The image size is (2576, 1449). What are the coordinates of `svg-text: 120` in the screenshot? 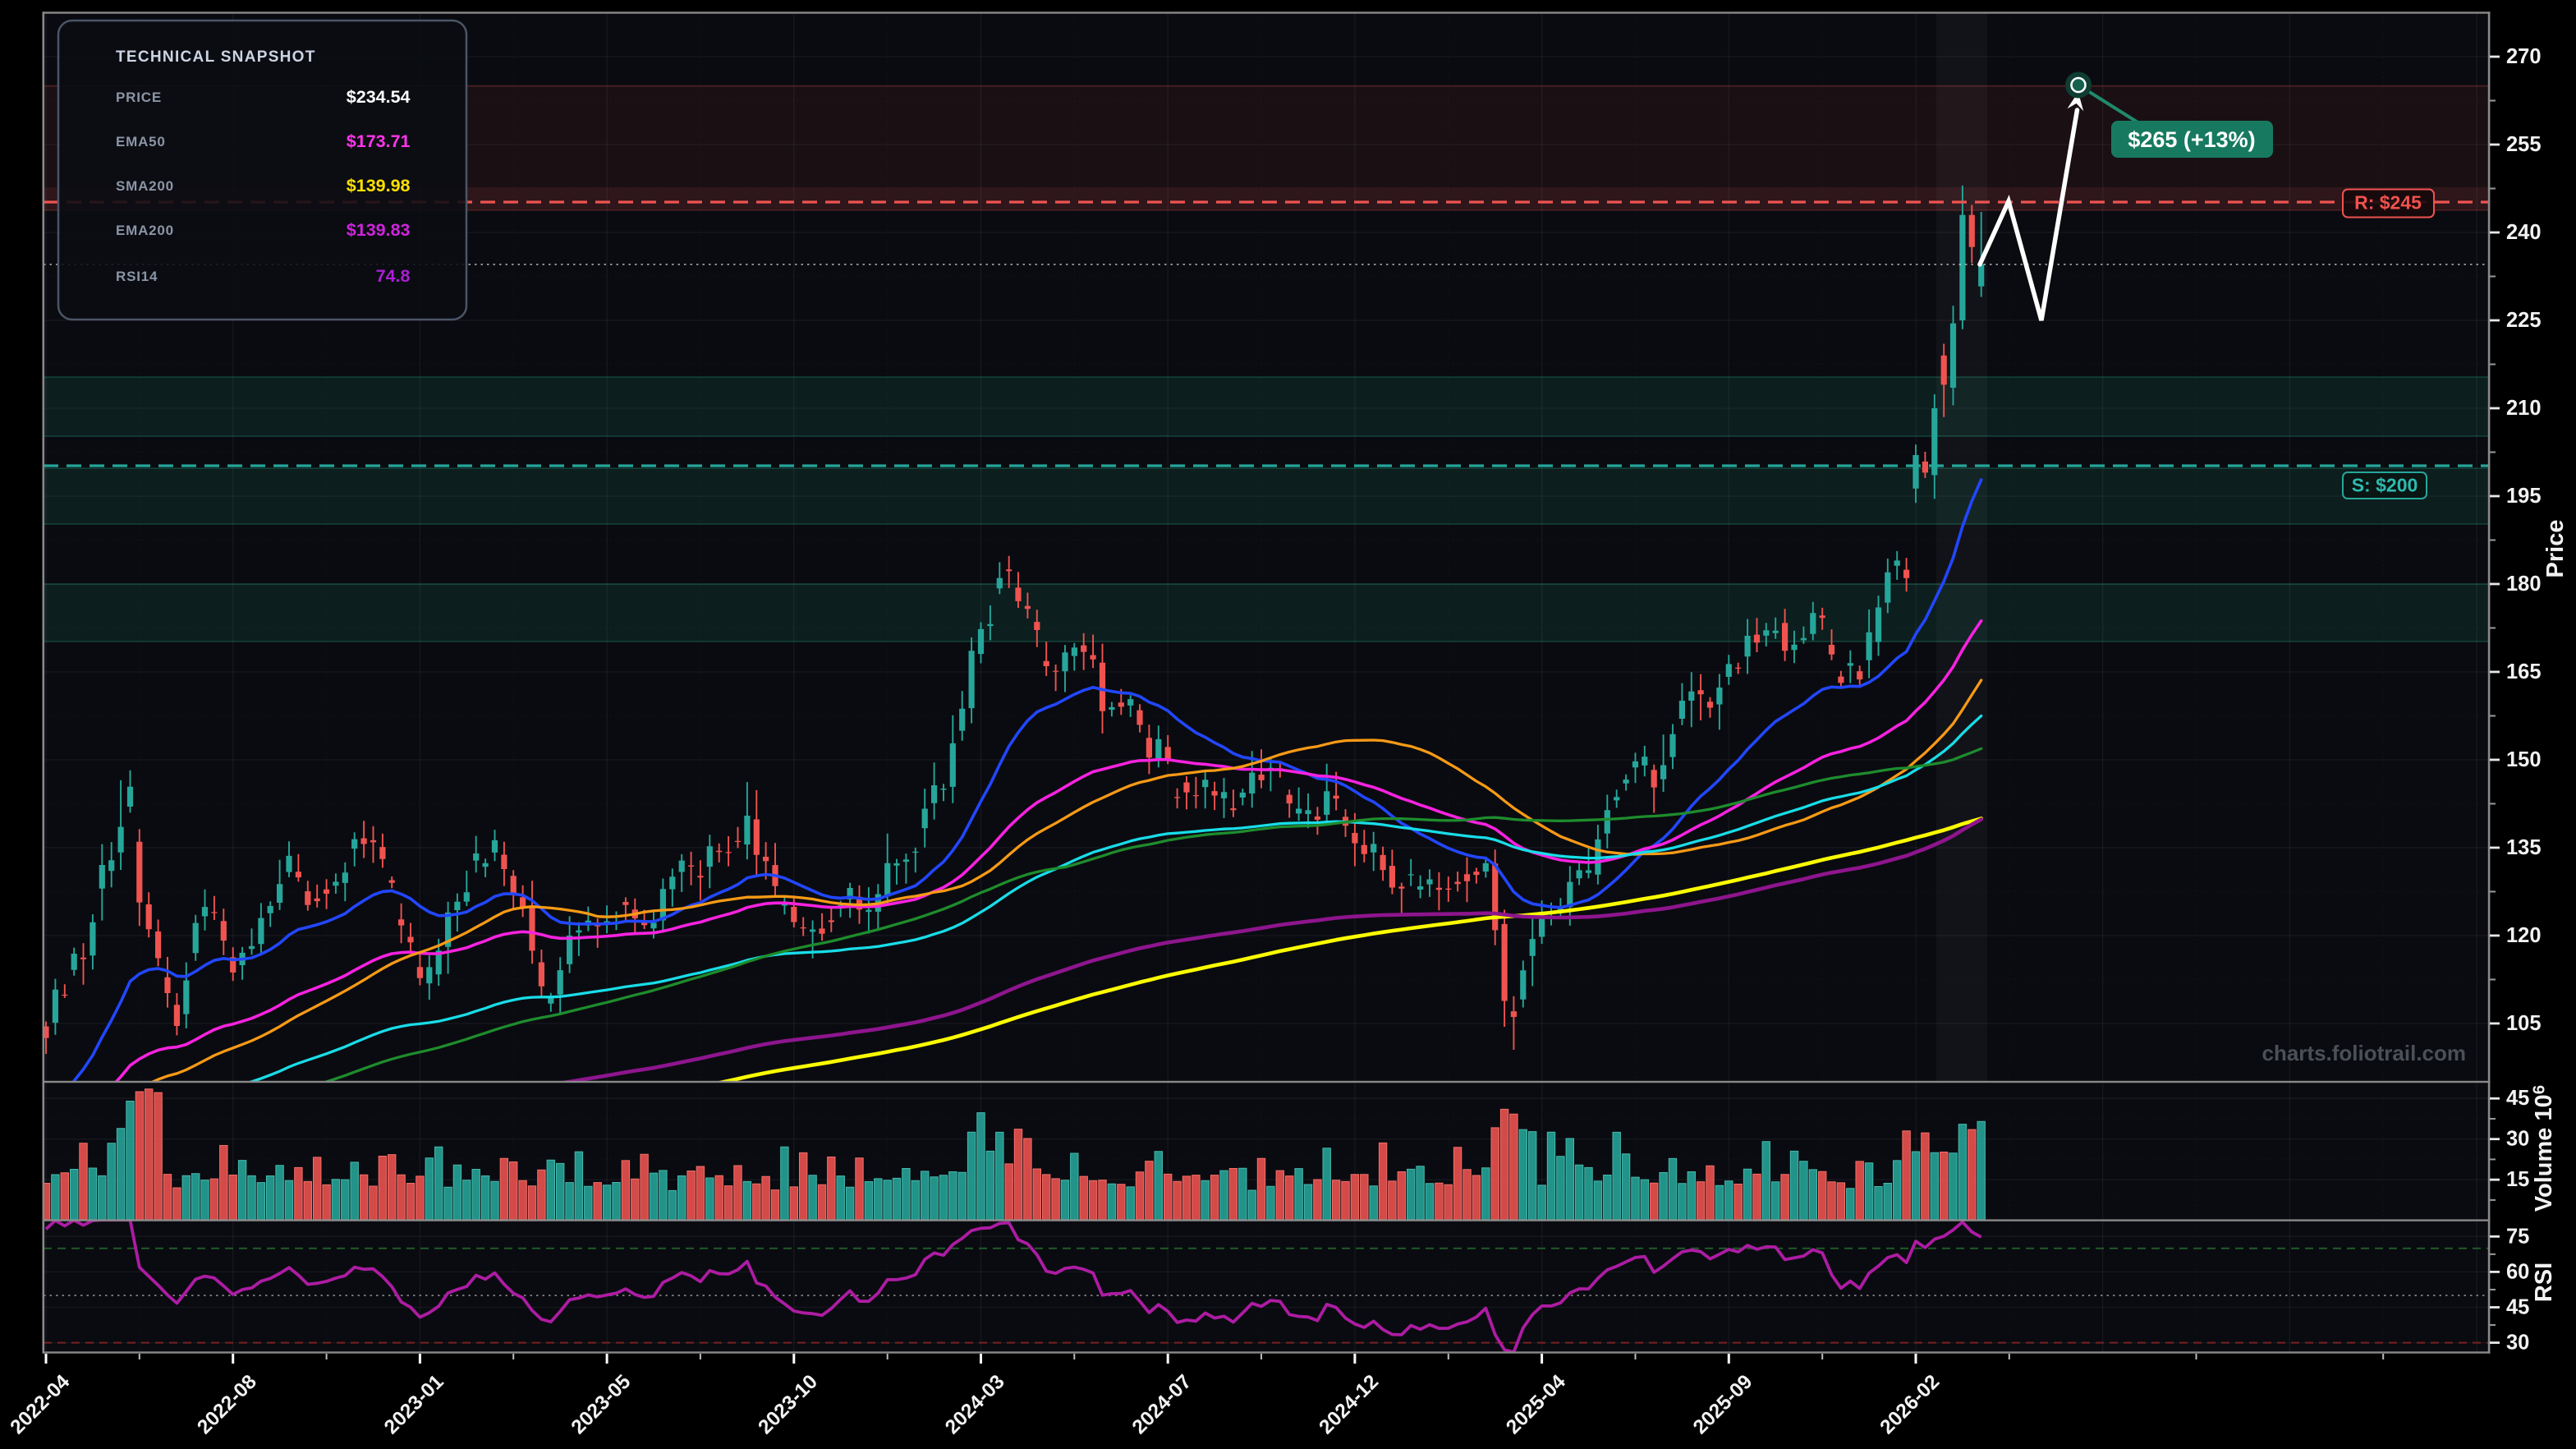 It's located at (2524, 936).